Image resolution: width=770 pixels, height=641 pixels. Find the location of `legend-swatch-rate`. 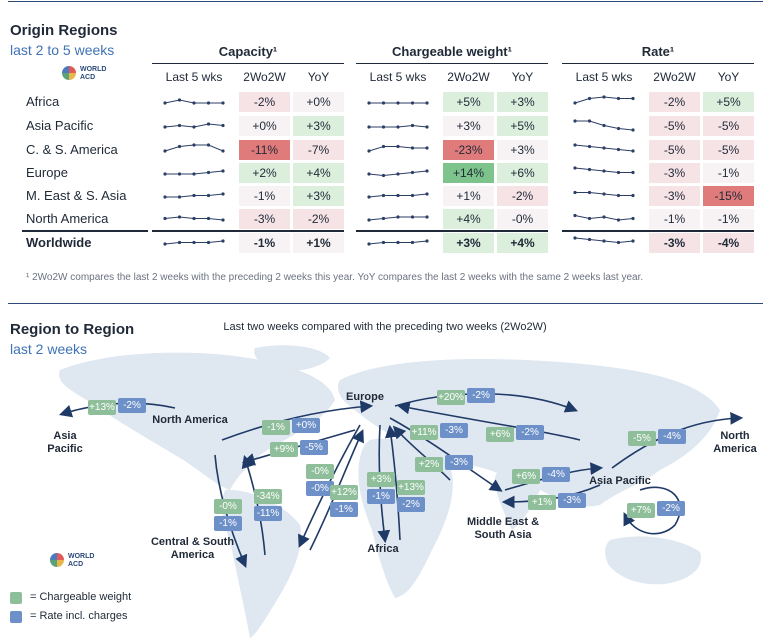

legend-swatch-rate is located at coordinates (16, 617).